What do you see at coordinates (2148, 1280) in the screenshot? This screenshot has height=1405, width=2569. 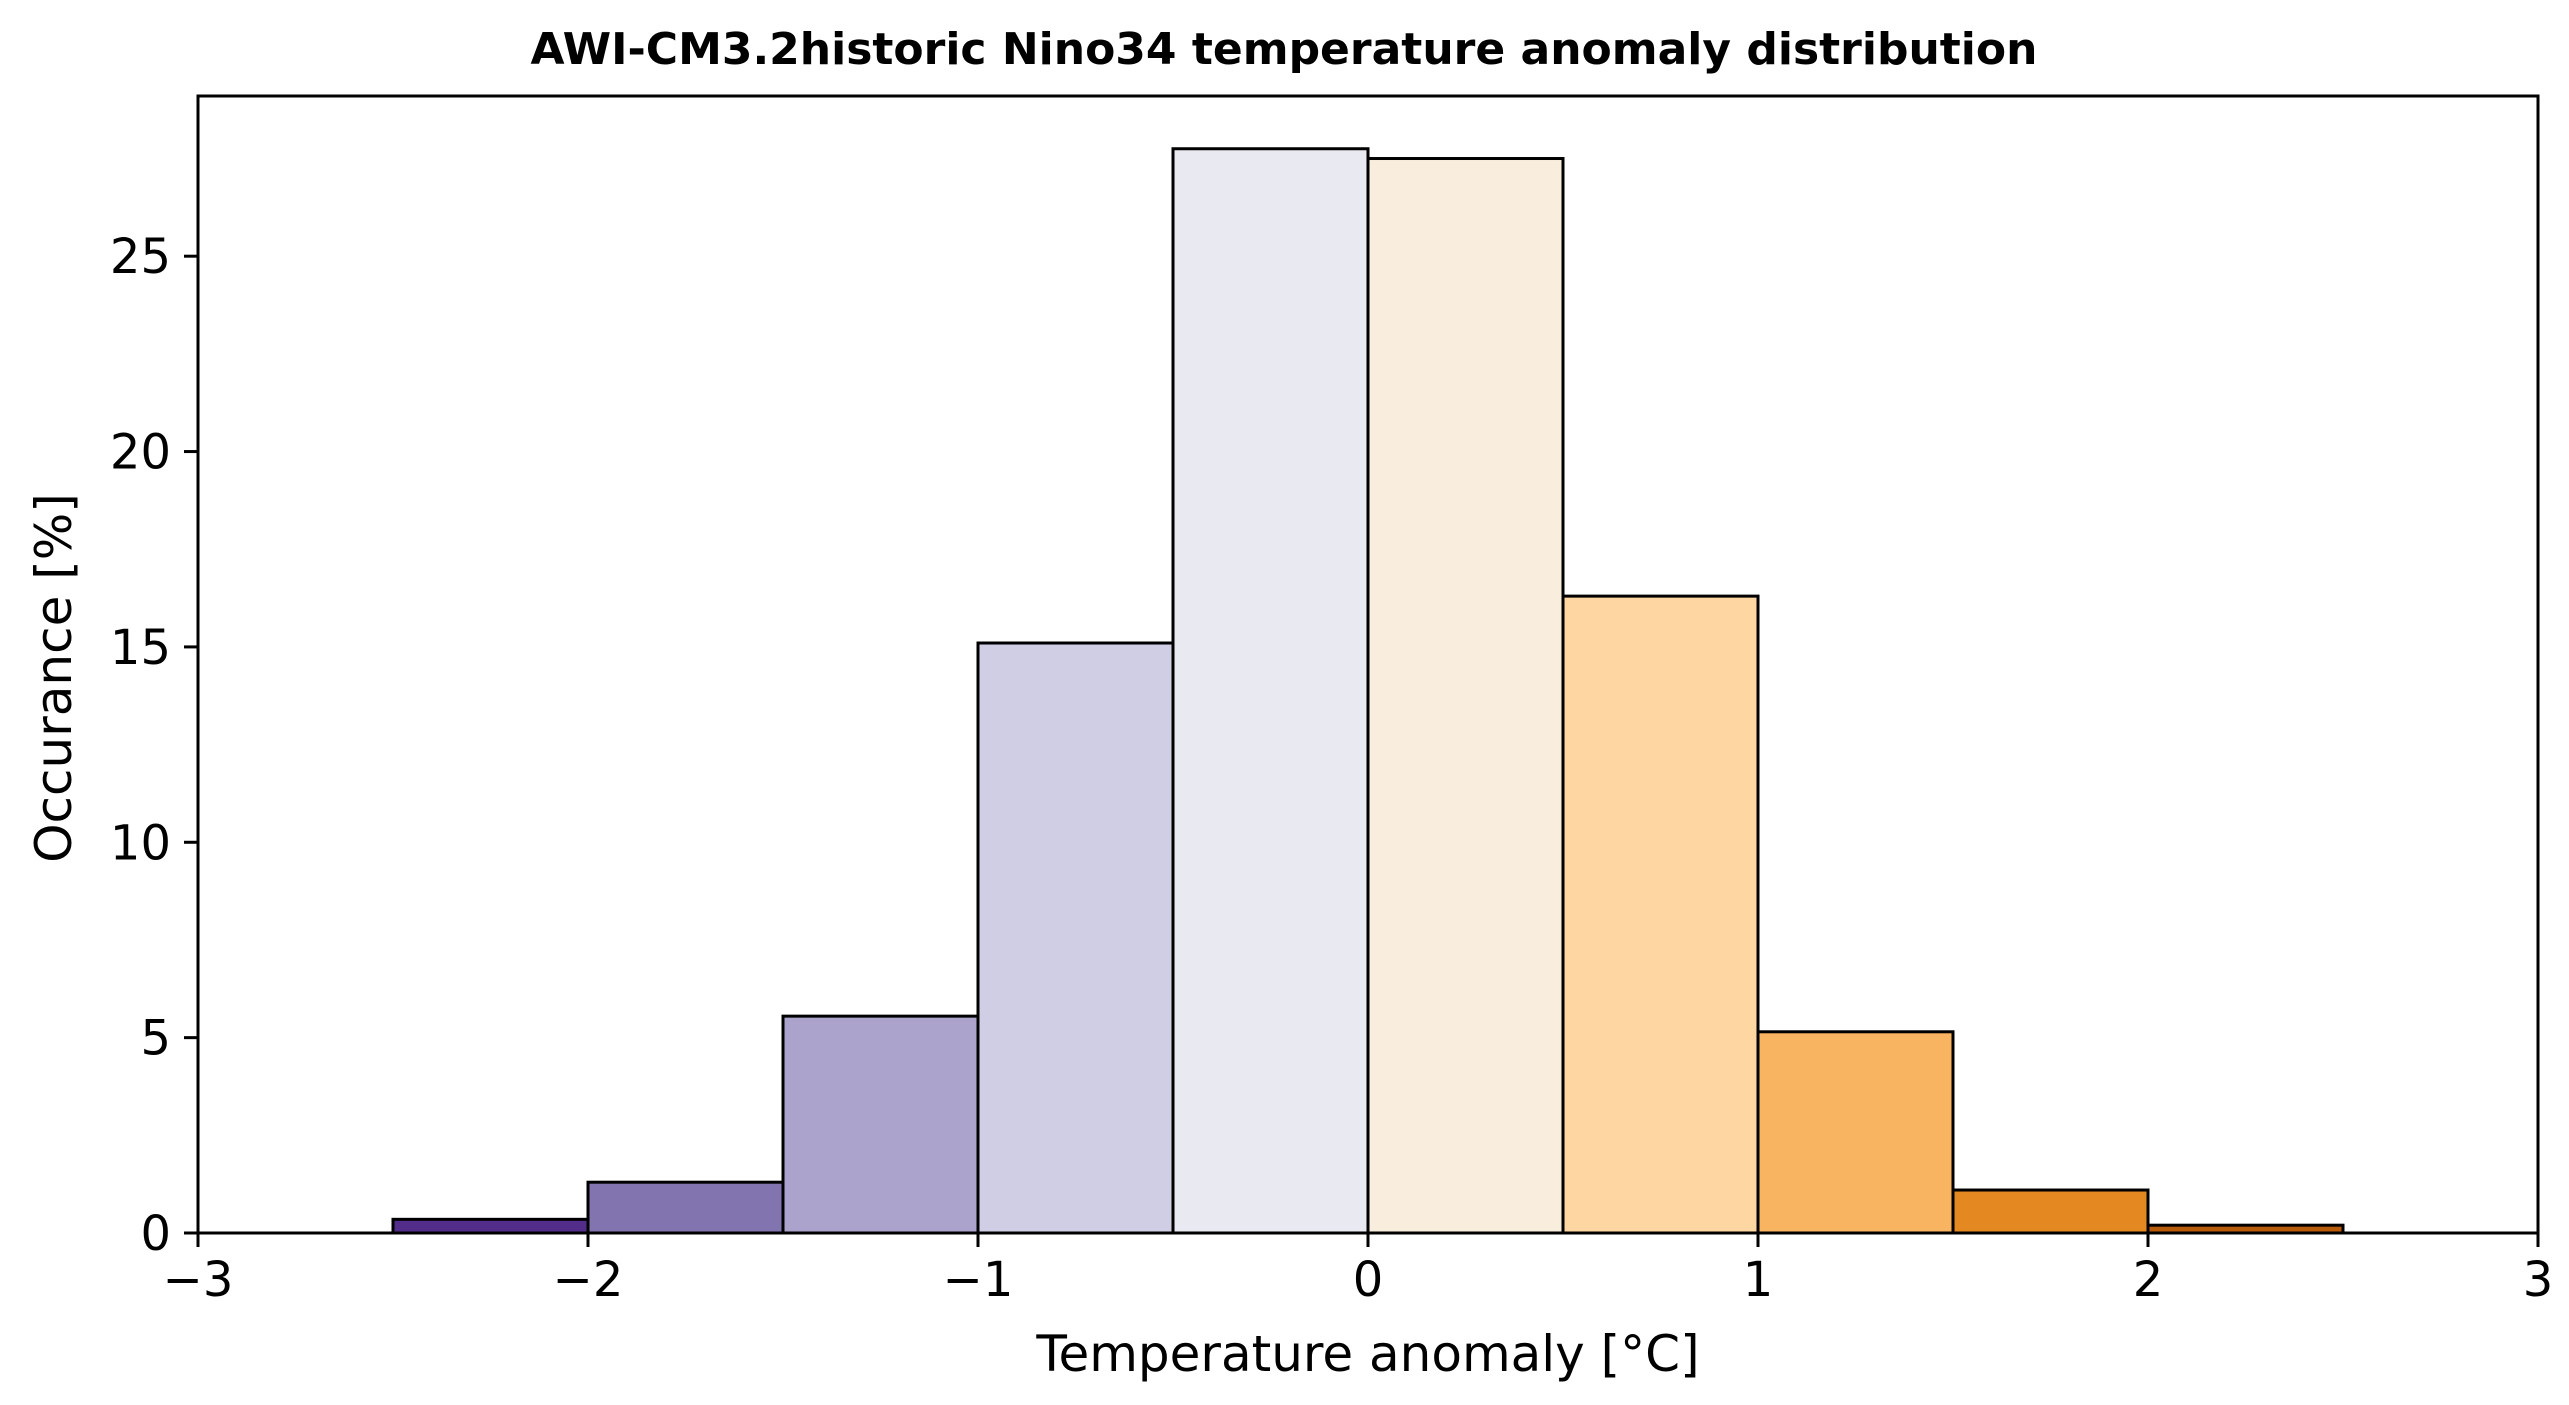 I see `x-tick-label: 2` at bounding box center [2148, 1280].